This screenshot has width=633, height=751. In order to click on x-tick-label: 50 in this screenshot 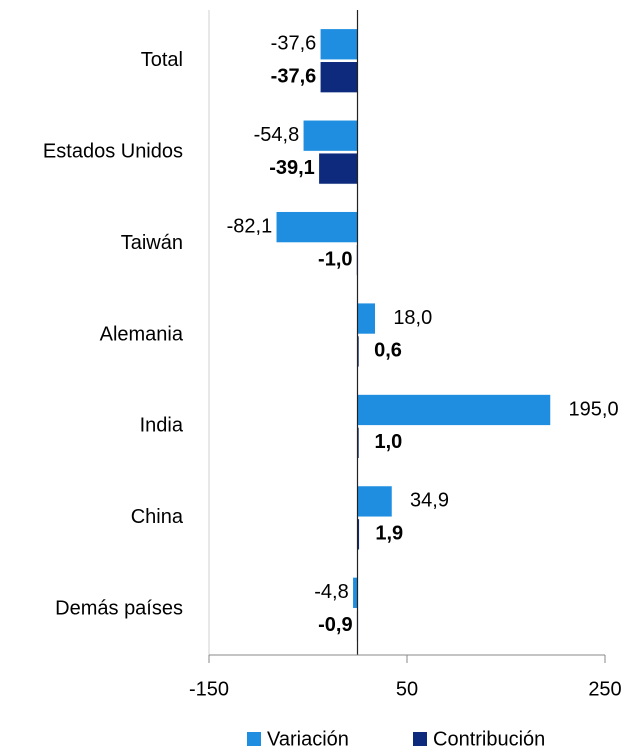, I will do `click(407, 689)`.